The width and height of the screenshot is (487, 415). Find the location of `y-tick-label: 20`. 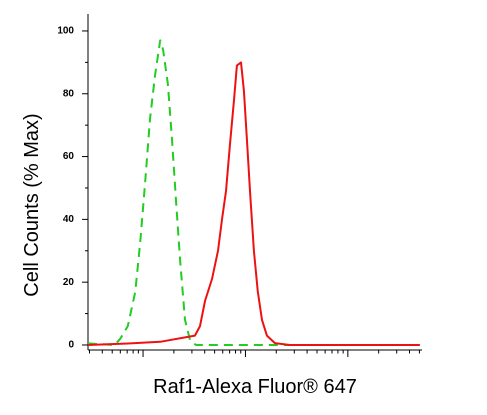

y-tick-label: 20 is located at coordinates (69, 282).